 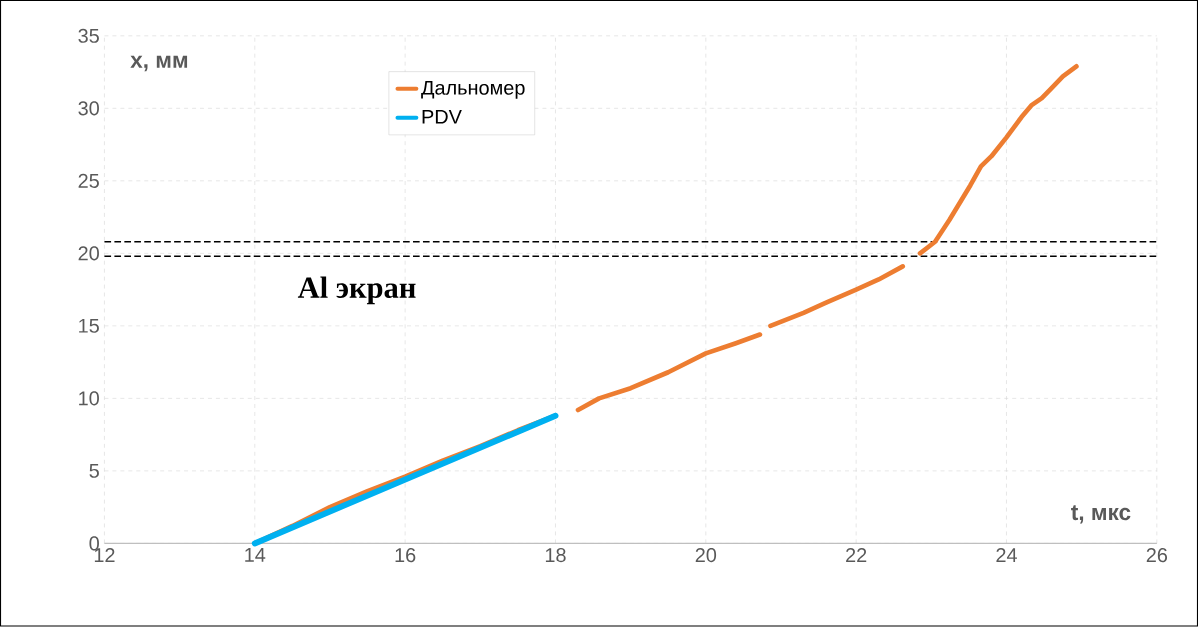 What do you see at coordinates (706, 555) in the screenshot?
I see `x-tick-label: 20` at bounding box center [706, 555].